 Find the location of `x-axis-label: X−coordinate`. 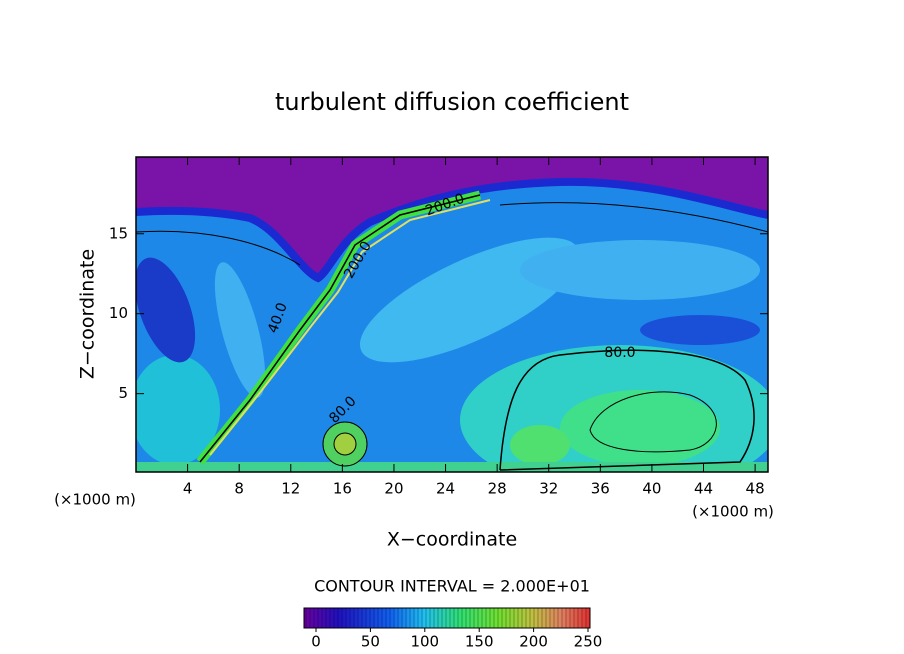

x-axis-label: X−coordinate is located at coordinates (452, 540).